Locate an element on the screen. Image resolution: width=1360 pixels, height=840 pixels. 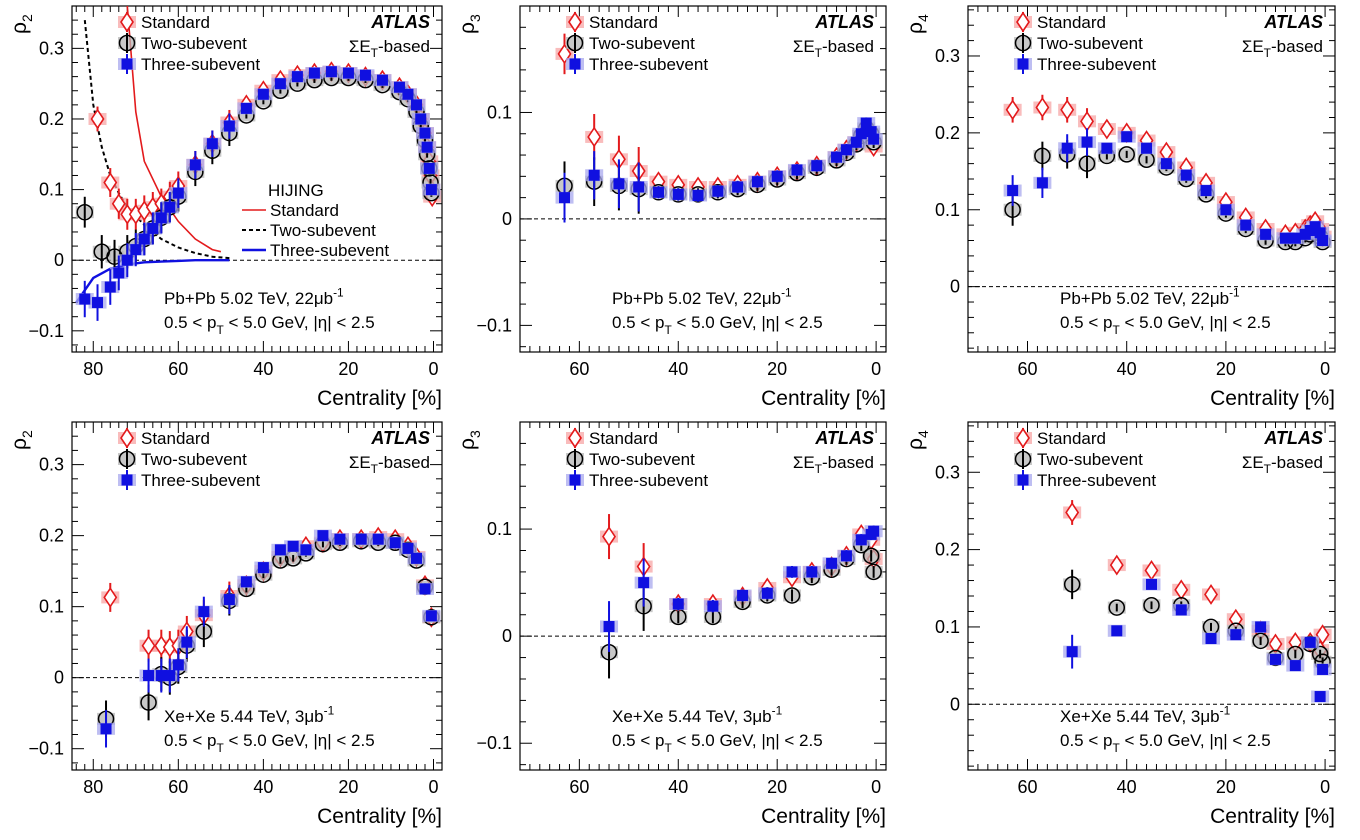
y-tick-label: 0.1 is located at coordinates (51, 607).